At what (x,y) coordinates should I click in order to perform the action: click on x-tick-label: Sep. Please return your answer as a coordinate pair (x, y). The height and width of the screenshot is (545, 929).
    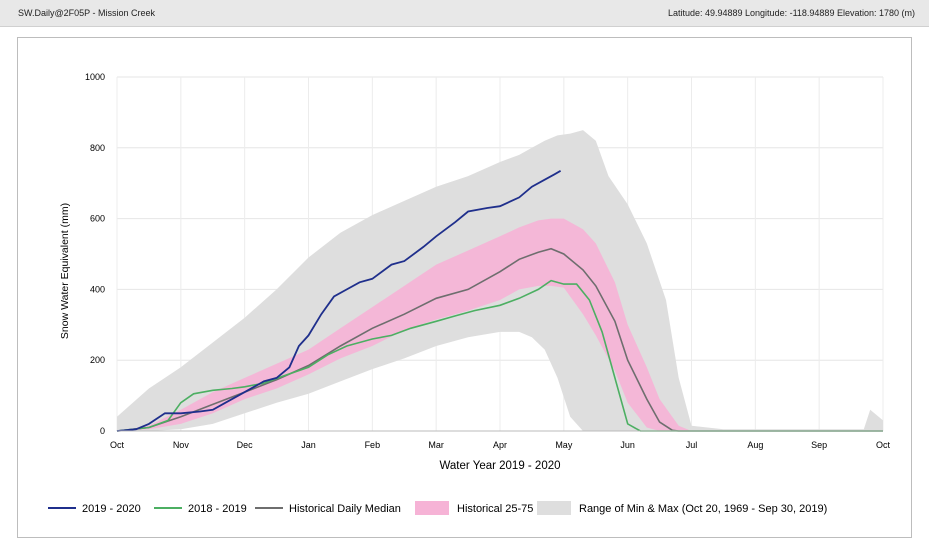
    Looking at the image, I should click on (819, 445).